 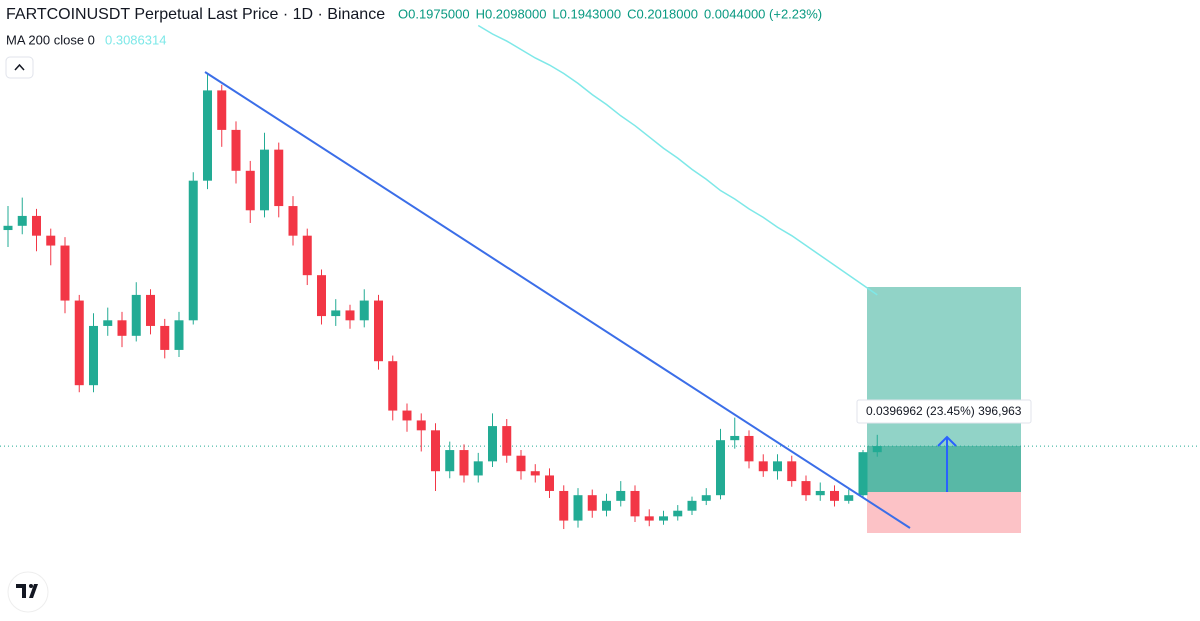 I want to click on position-arrow-head, so click(x=947, y=441).